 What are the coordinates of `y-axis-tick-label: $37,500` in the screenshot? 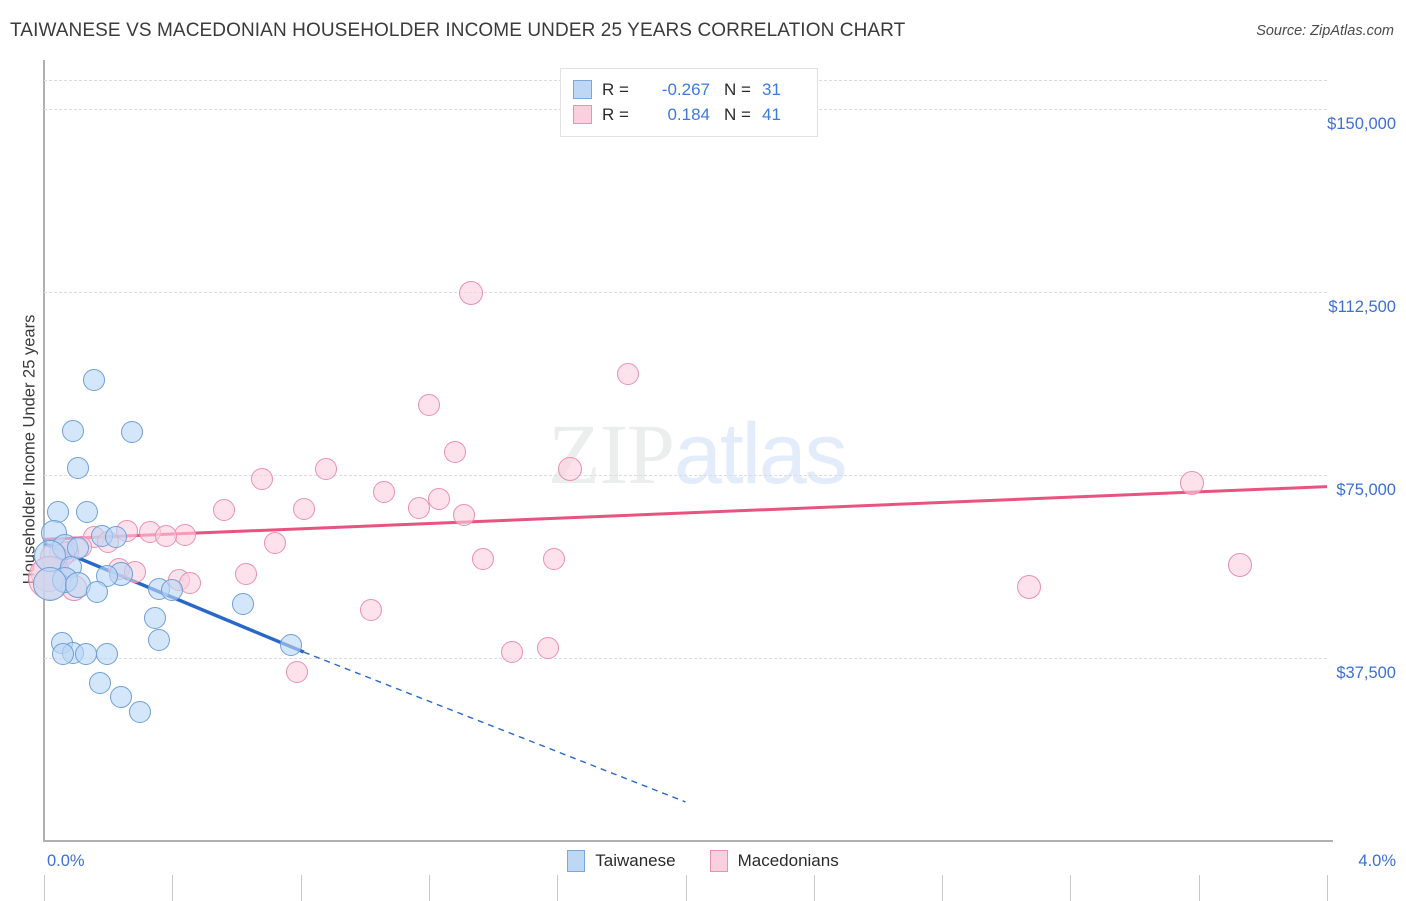 It's located at (1366, 672).